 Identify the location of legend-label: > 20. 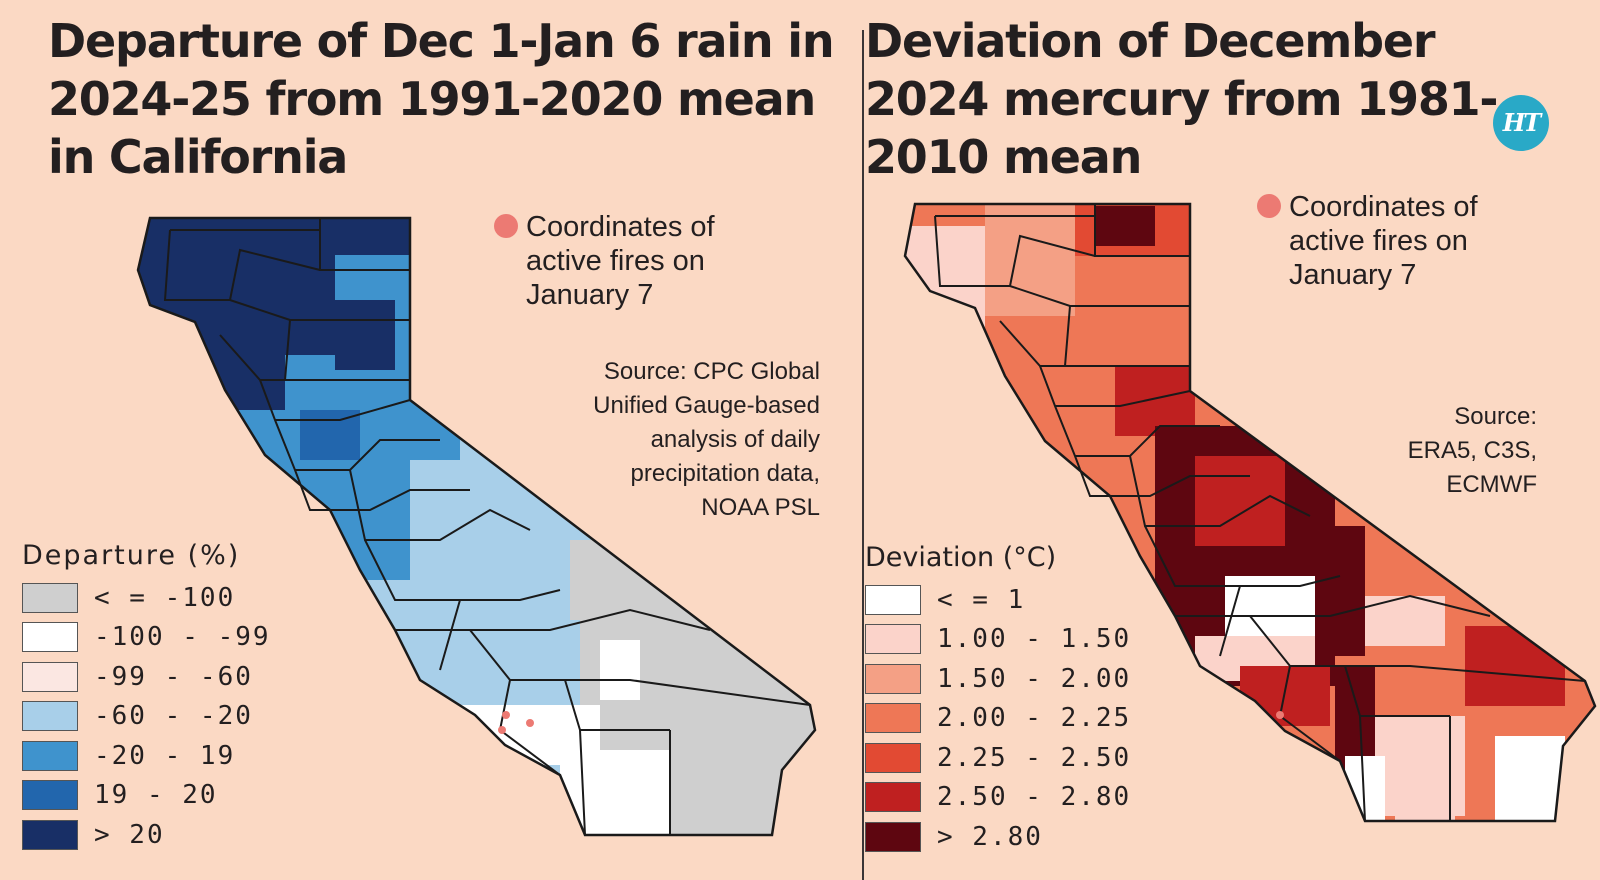
(129, 834).